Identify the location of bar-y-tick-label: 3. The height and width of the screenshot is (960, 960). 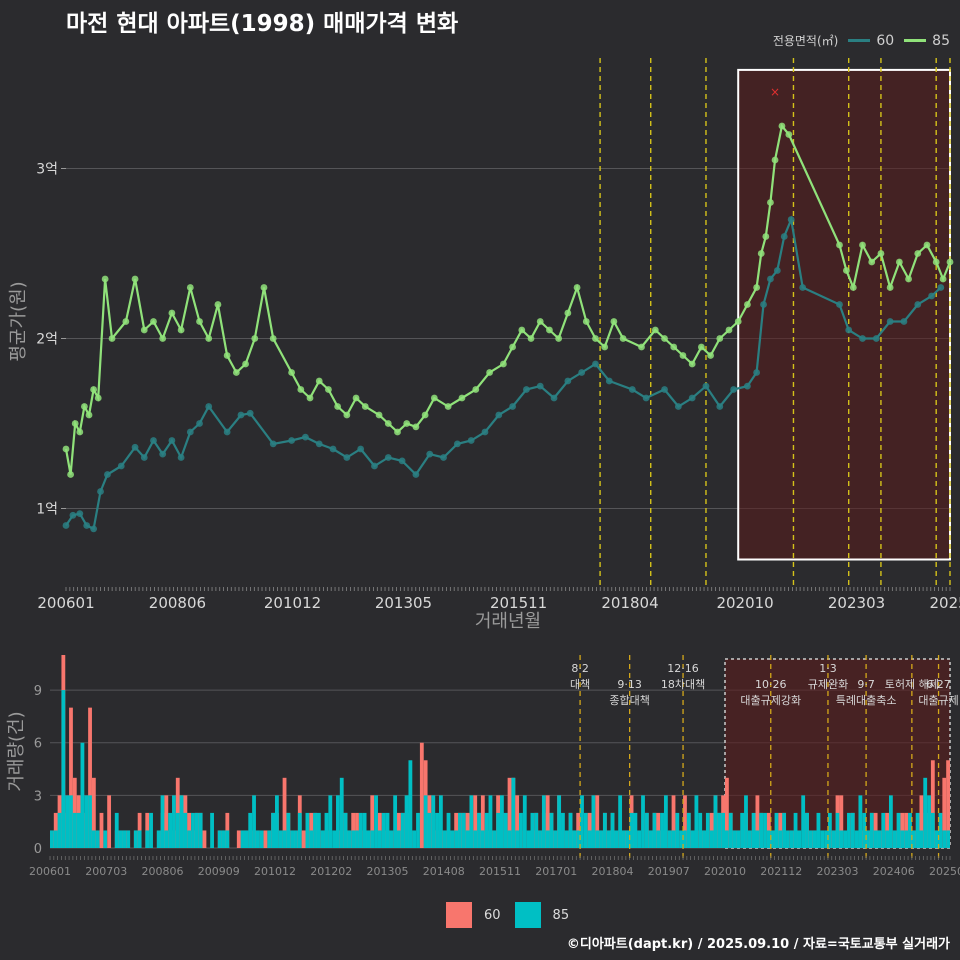
(38, 796).